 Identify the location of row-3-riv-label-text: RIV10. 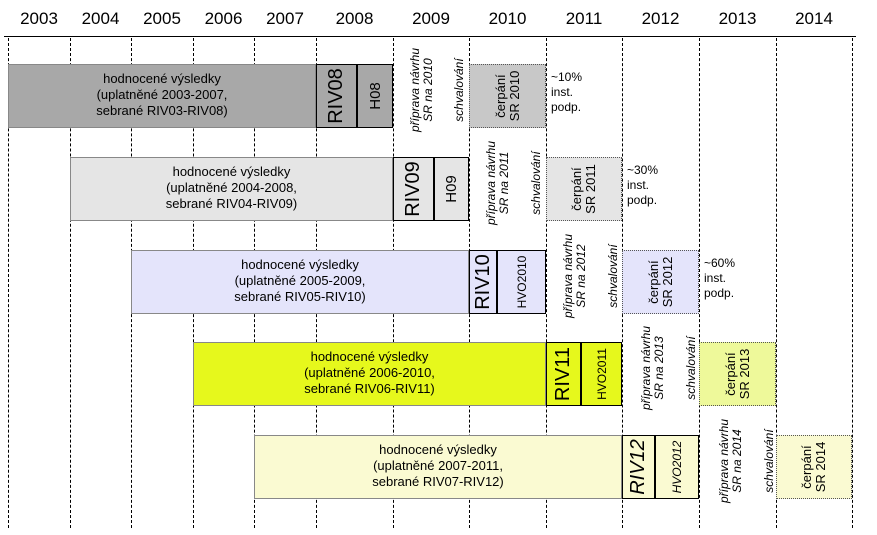
(482, 282).